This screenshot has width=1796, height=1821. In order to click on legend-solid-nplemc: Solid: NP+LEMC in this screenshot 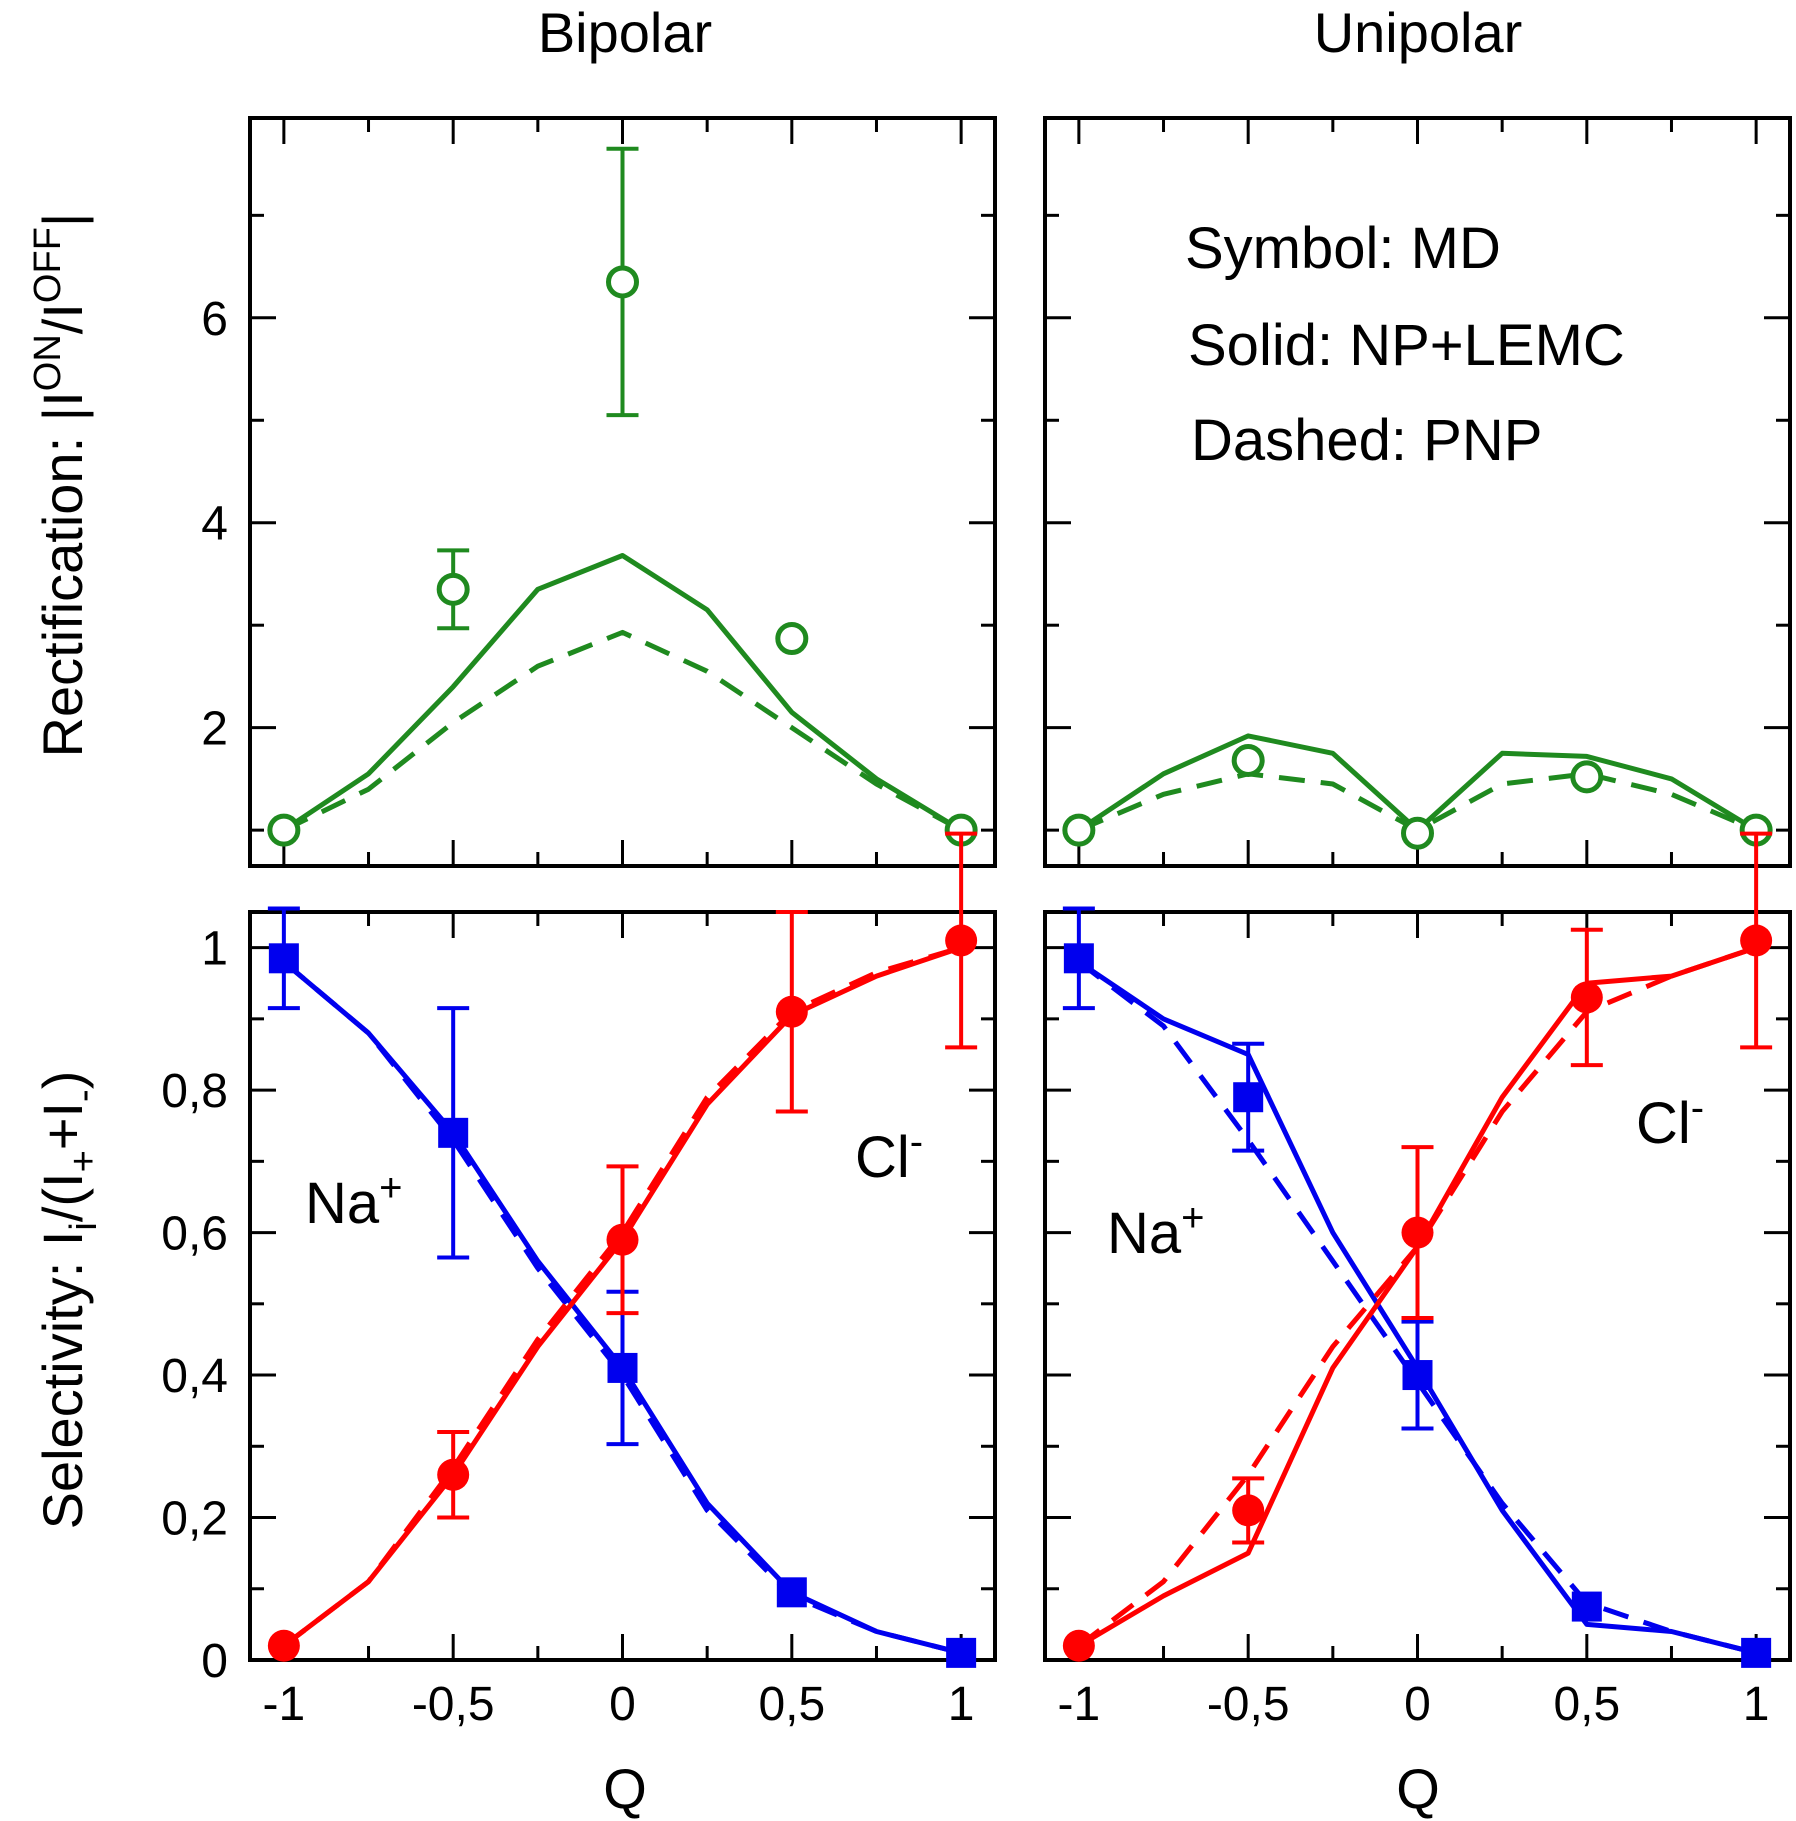, I will do `click(1406, 345)`.